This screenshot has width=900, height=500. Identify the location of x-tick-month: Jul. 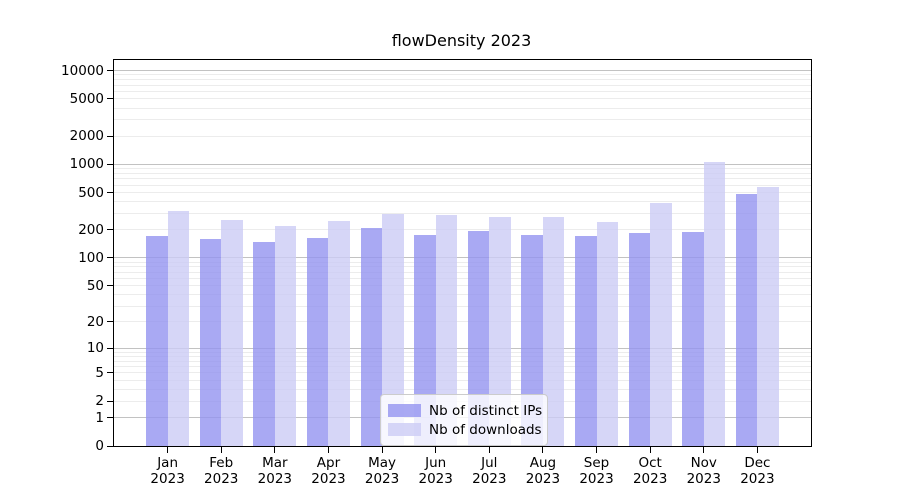
(489, 463).